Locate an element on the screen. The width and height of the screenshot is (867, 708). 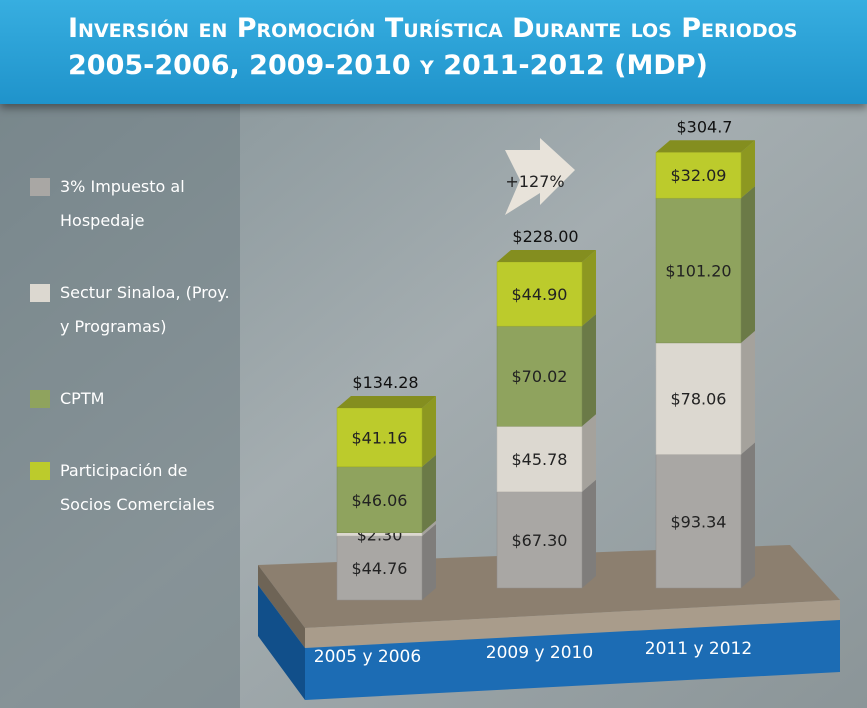
value-label: $44.76 is located at coordinates (380, 568).